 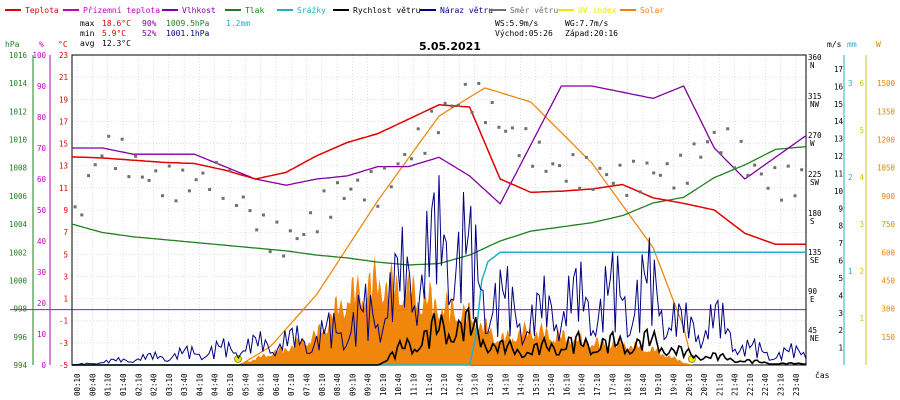 What do you see at coordinates (87, 33) in the screenshot?
I see `min-label: min` at bounding box center [87, 33].